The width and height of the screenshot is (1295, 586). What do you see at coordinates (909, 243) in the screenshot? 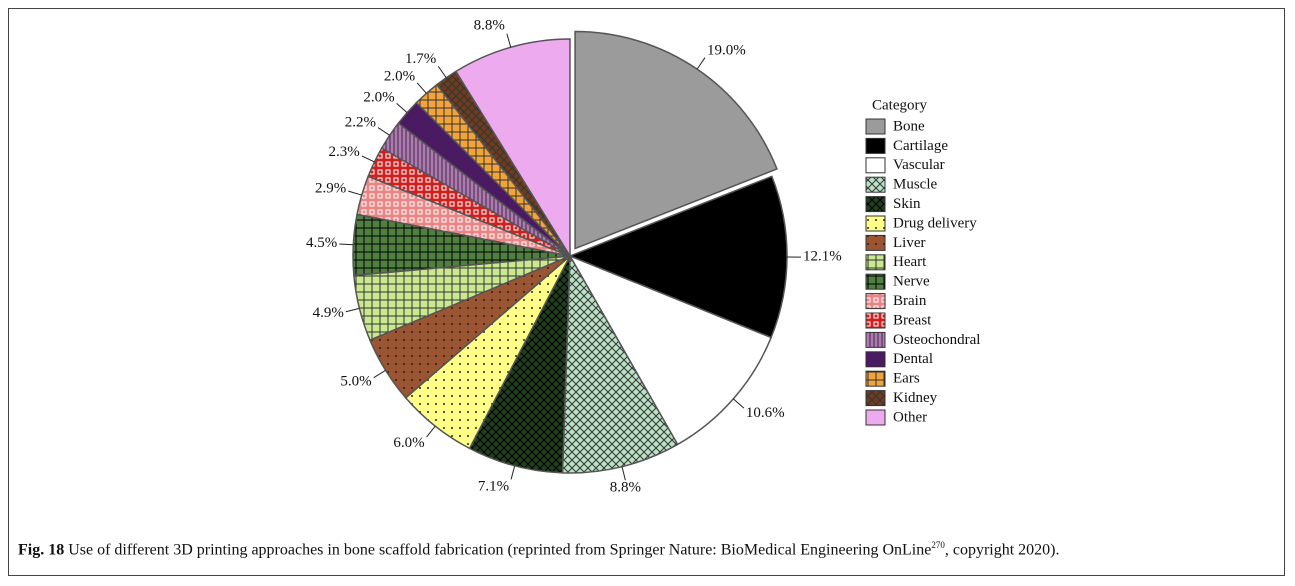
I see `legend-label: Liver` at bounding box center [909, 243].